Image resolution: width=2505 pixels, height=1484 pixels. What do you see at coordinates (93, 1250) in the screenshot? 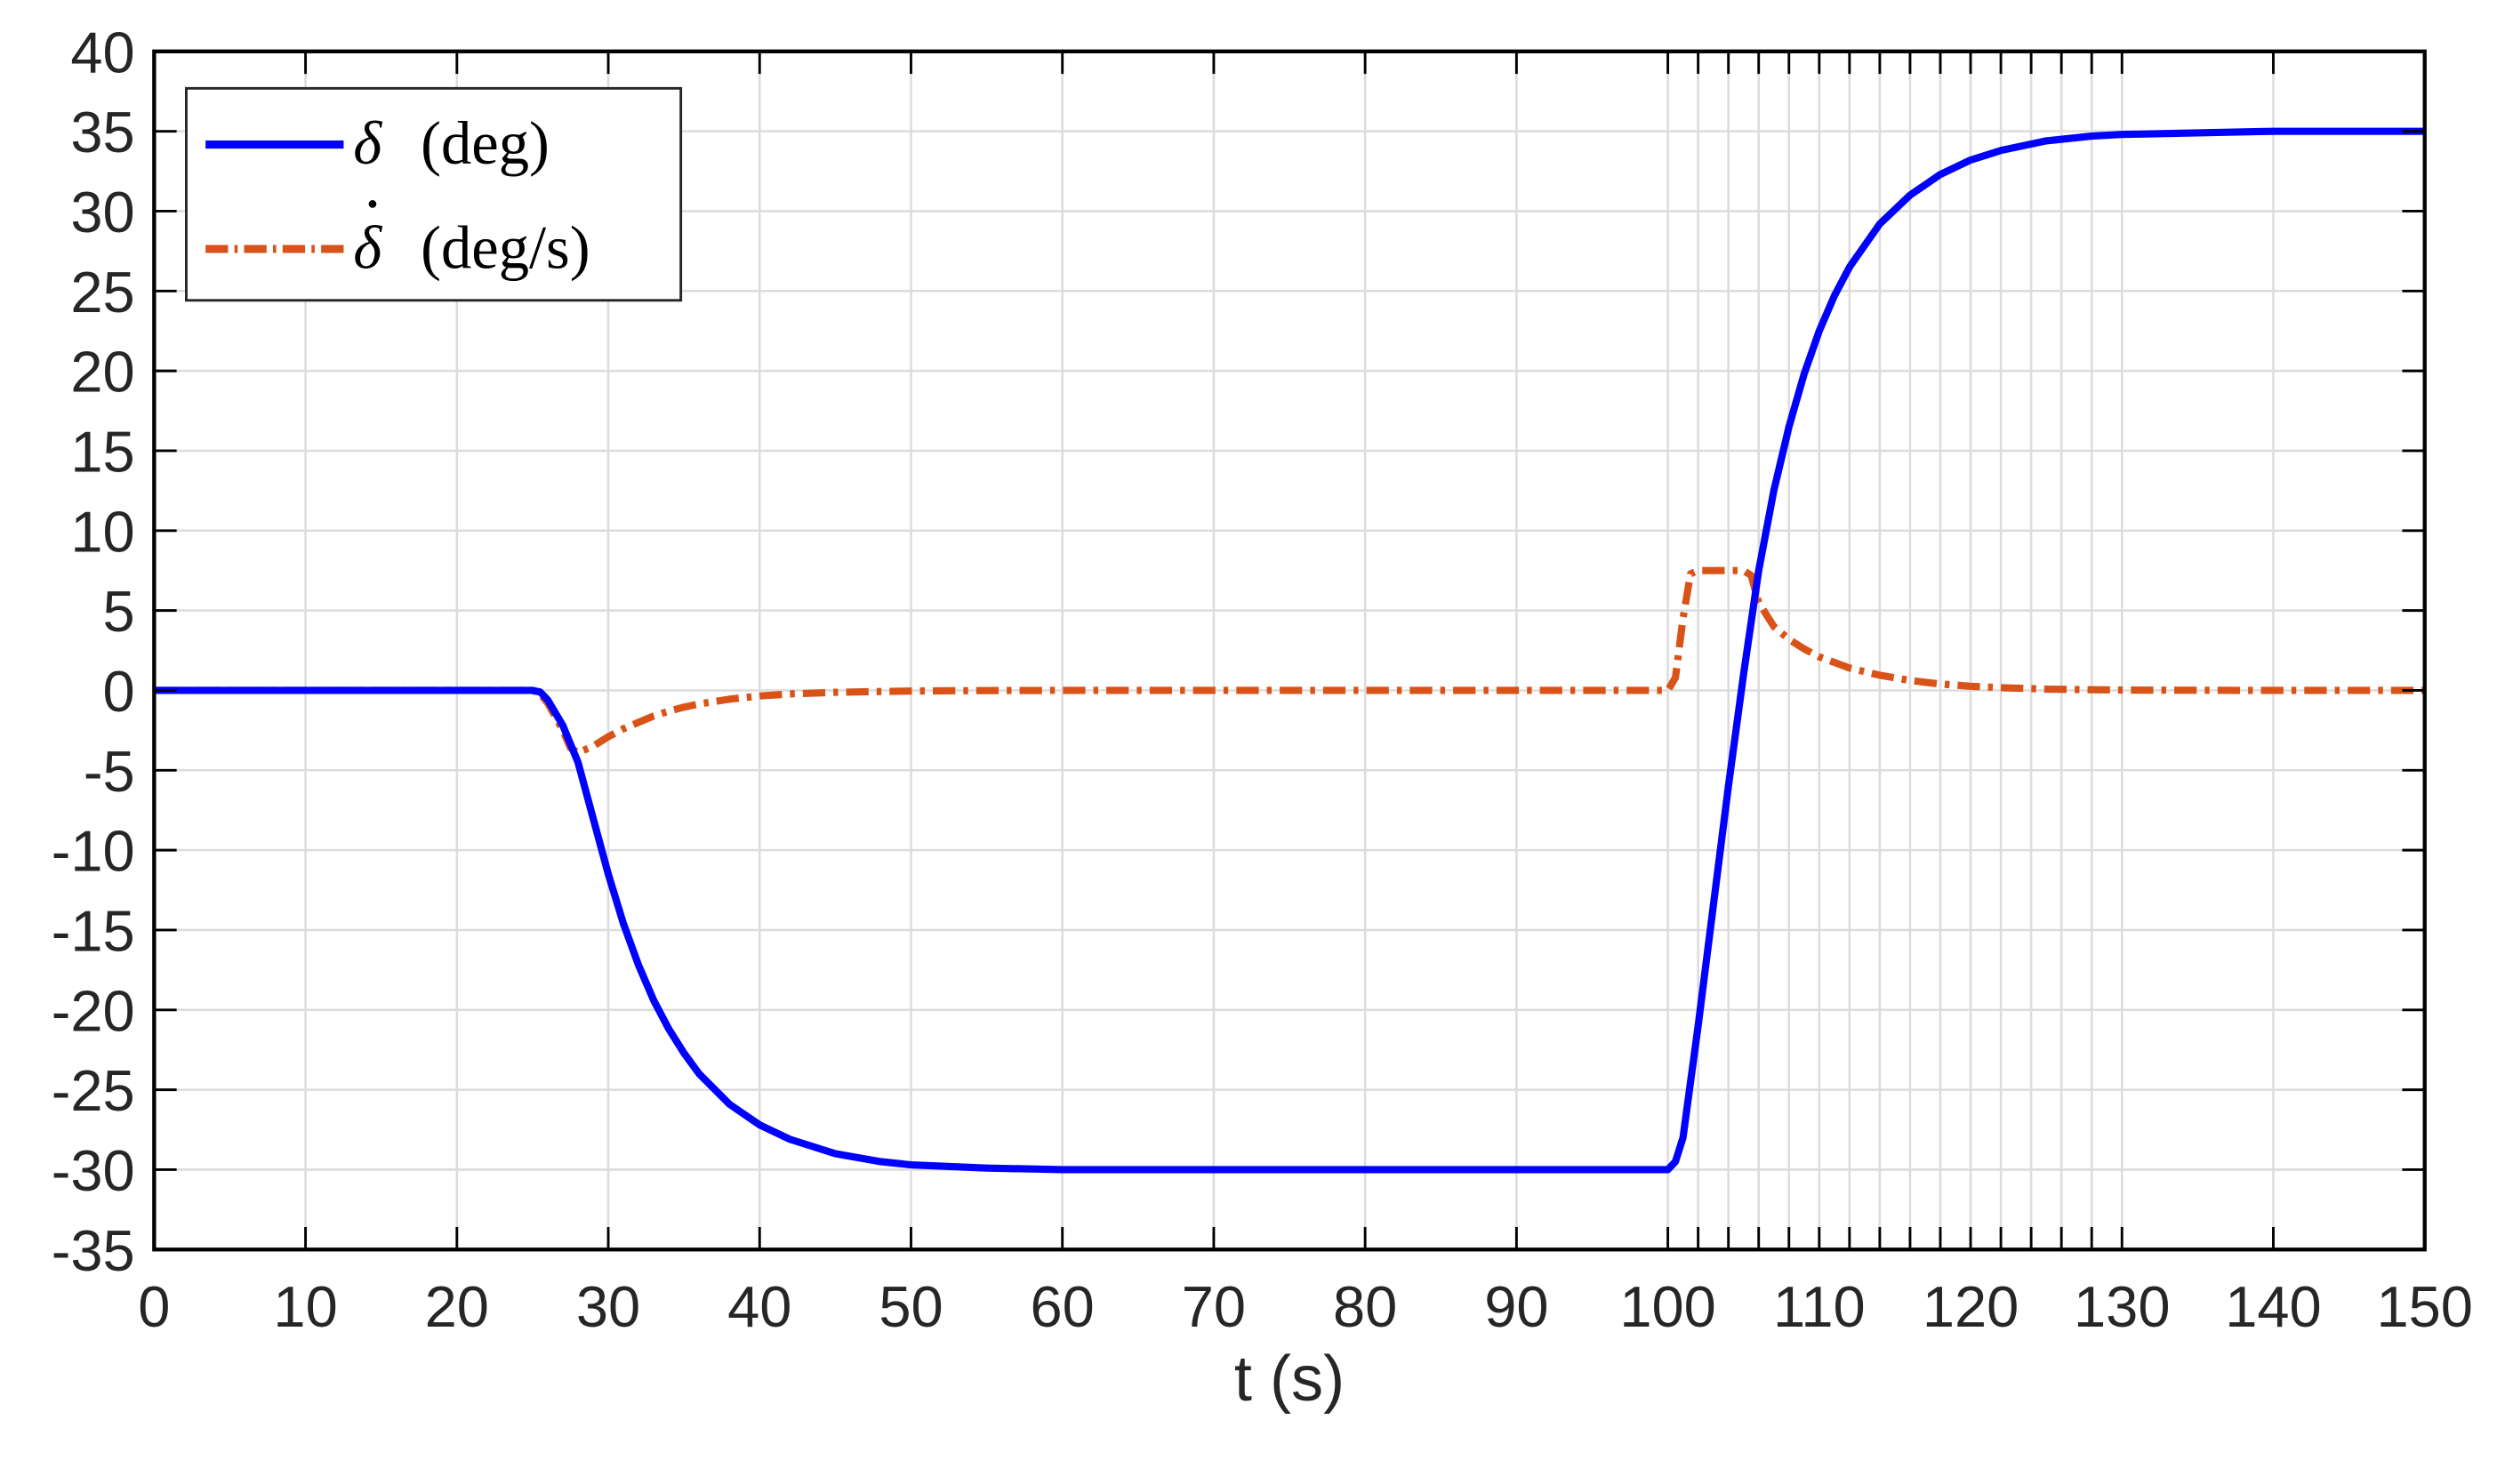
I see `y-tick-label: -35` at bounding box center [93, 1250].